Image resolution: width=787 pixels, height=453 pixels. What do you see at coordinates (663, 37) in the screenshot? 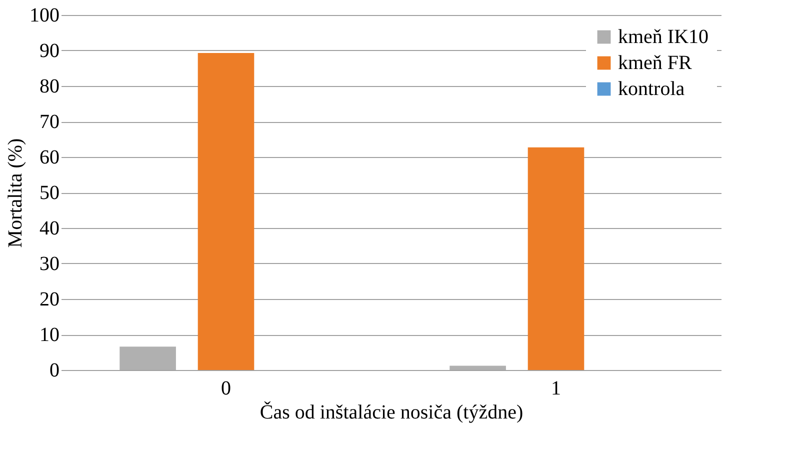
I see `legend-label: kmeň IK10` at bounding box center [663, 37].